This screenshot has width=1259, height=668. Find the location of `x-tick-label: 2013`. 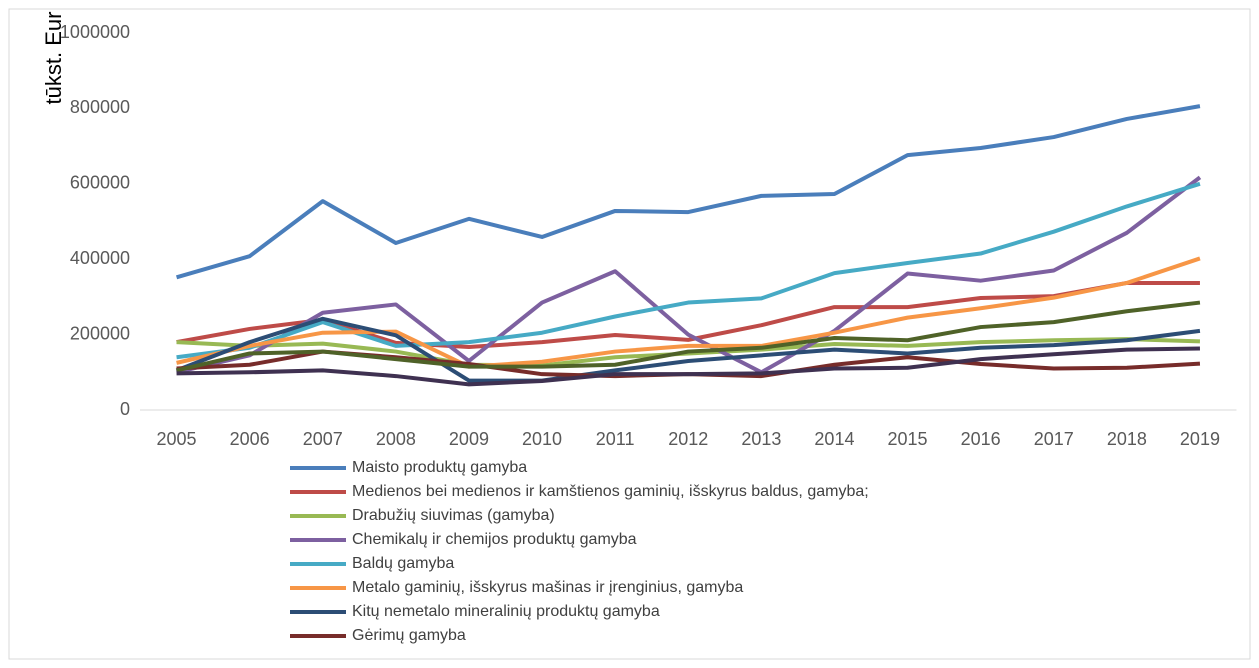

x-tick-label: 2013 is located at coordinates (761, 439).